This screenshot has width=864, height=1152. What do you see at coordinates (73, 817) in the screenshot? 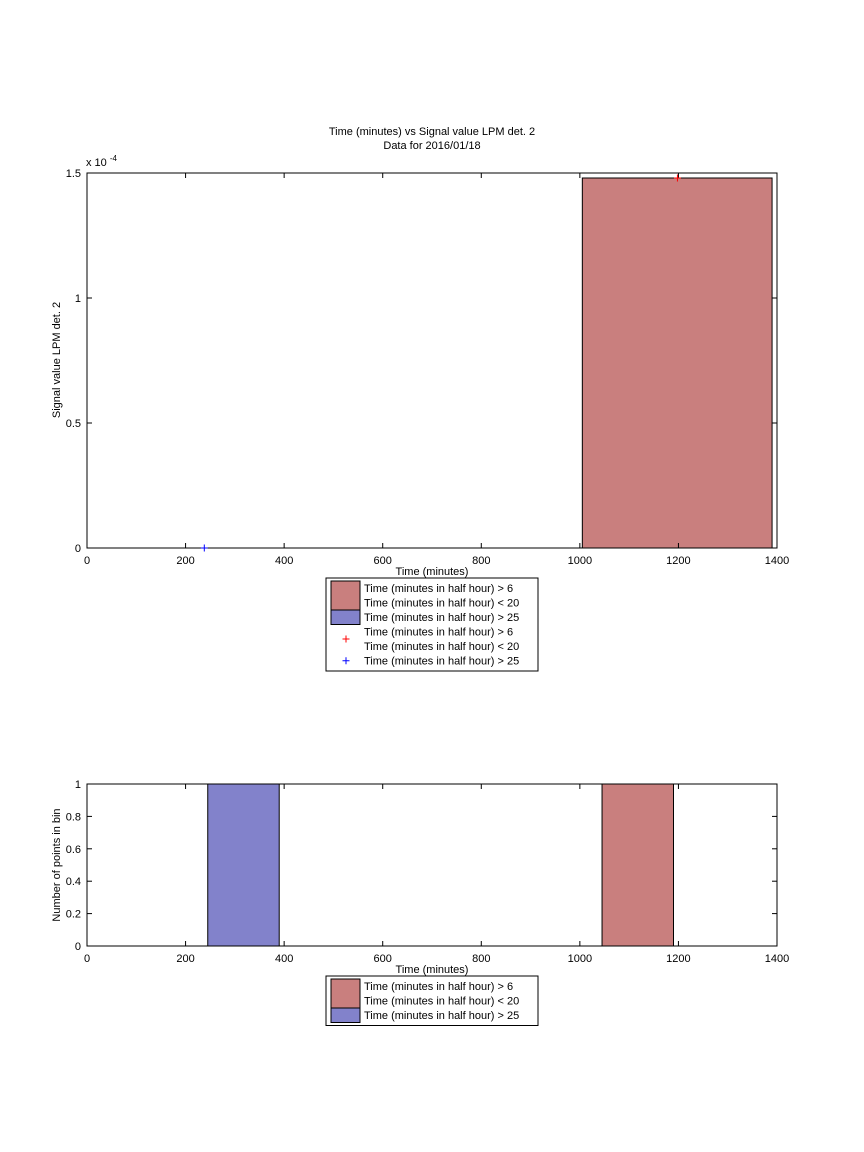
I see `y-tick-label: 0.8` at bounding box center [73, 817].